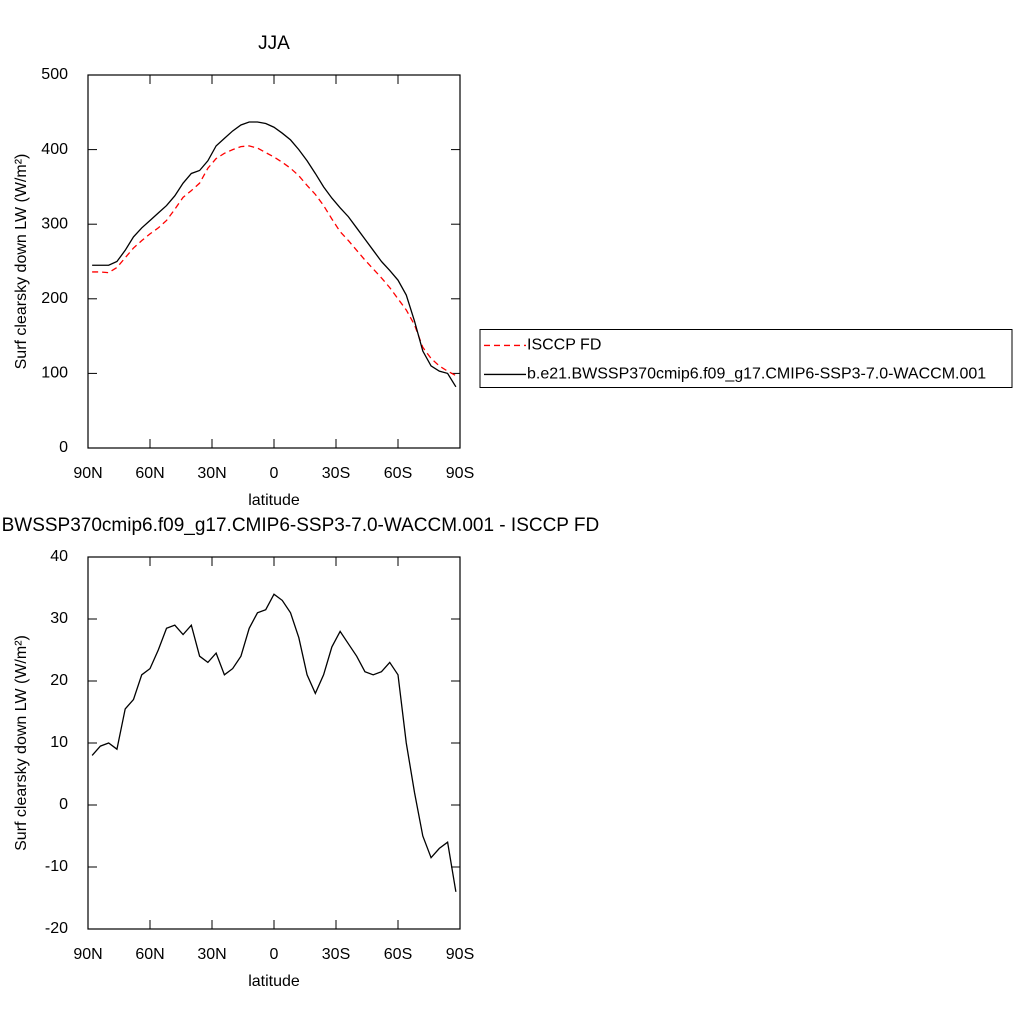 The image size is (1024, 1024). Describe the element at coordinates (54, 149) in the screenshot. I see `y-tick-label: 400` at that location.